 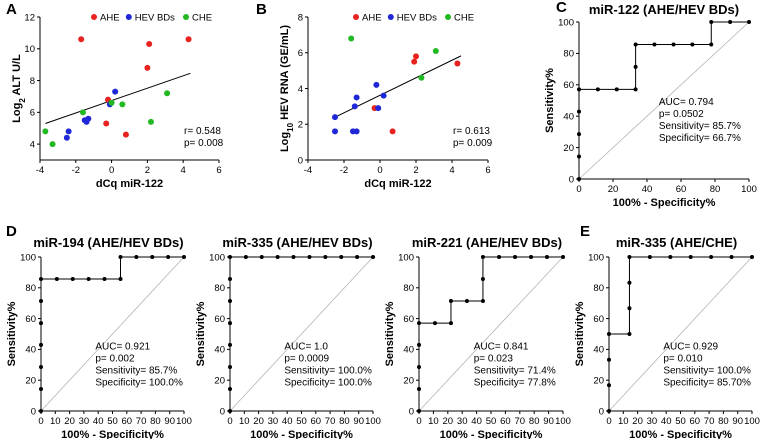 I want to click on y-tick-label: 2, so click(x=300, y=125).